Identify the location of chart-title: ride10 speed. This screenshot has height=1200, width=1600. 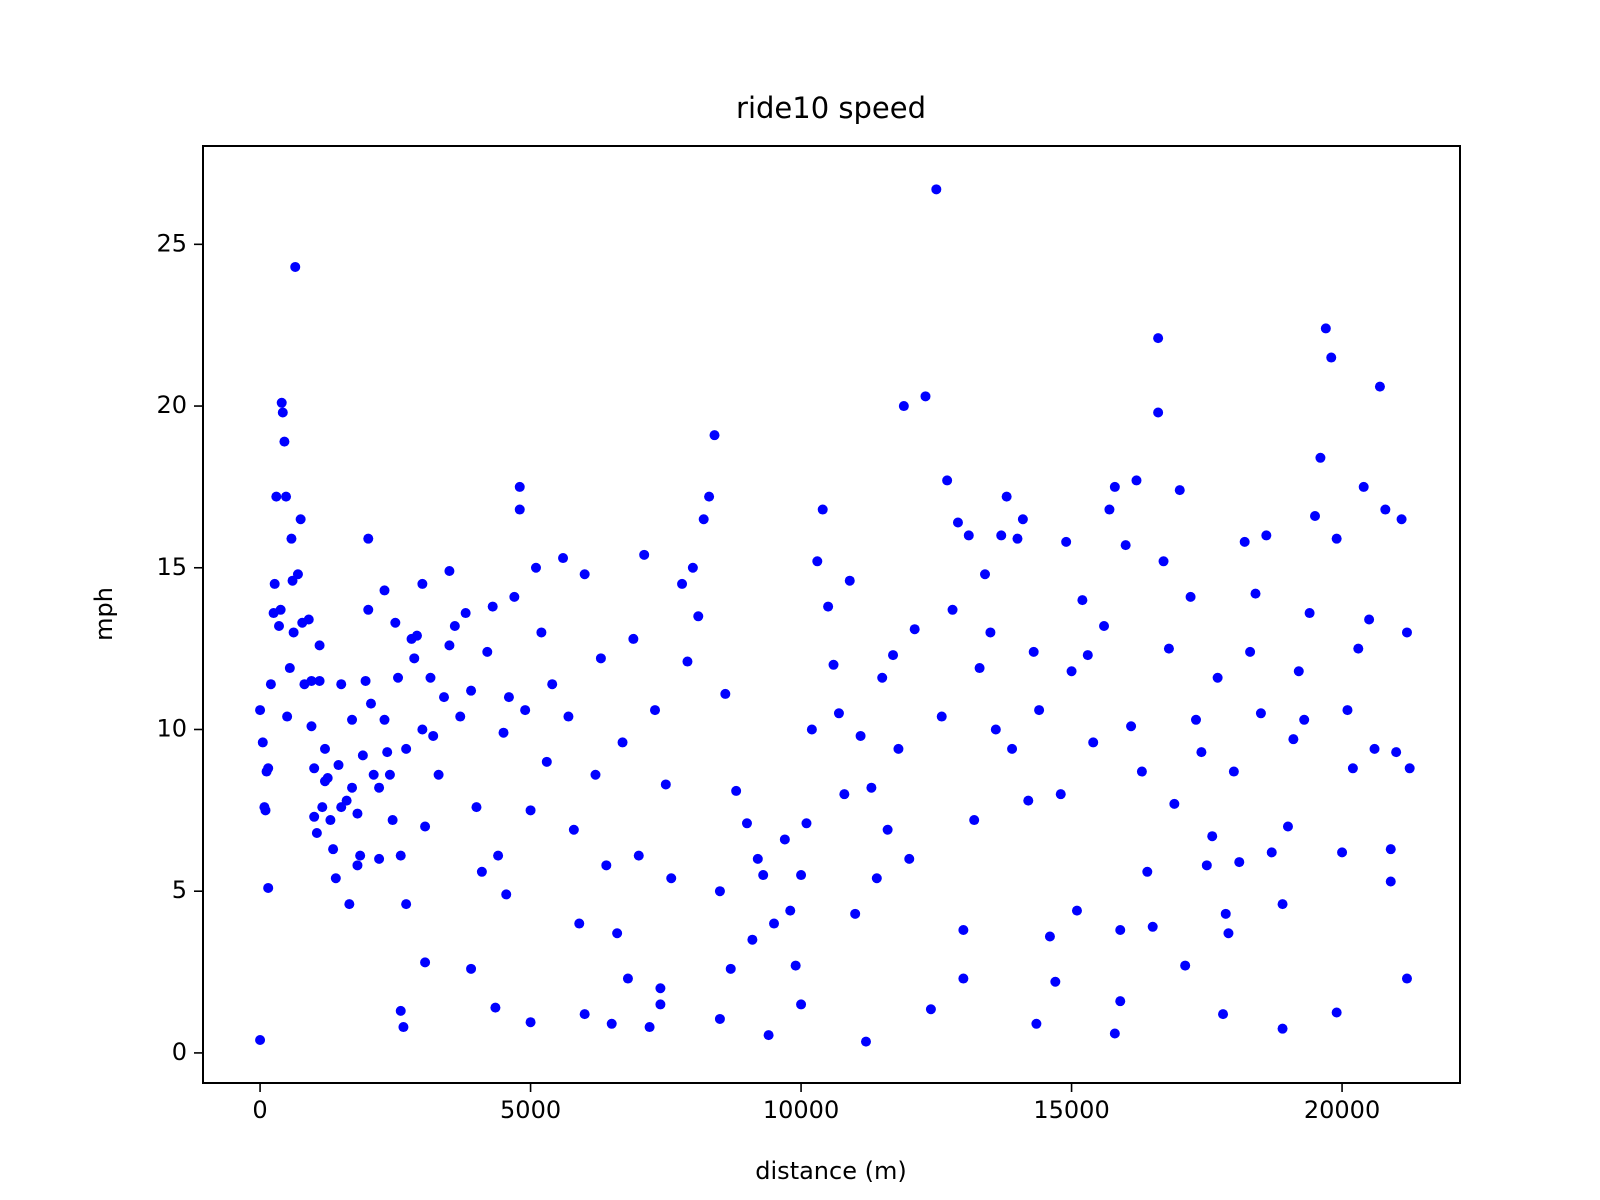
(831, 108).